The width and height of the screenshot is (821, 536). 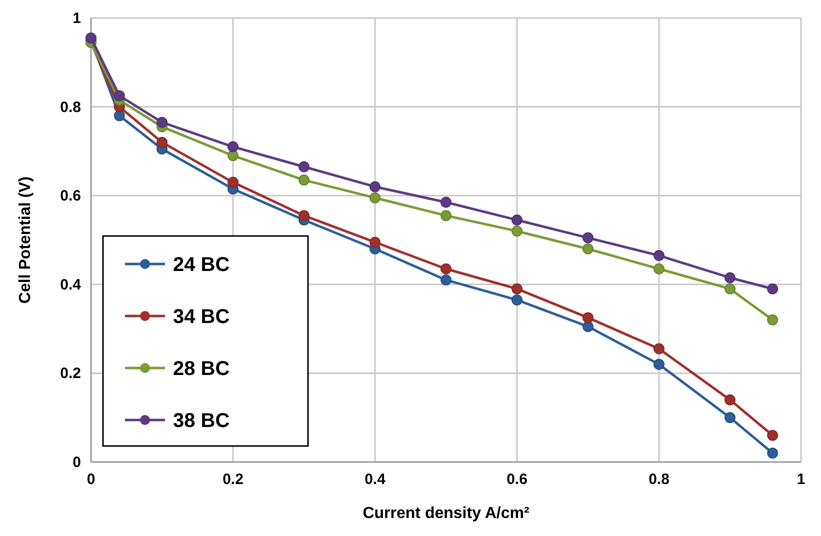 I want to click on y-tick-label: 0.6, so click(x=70, y=196).